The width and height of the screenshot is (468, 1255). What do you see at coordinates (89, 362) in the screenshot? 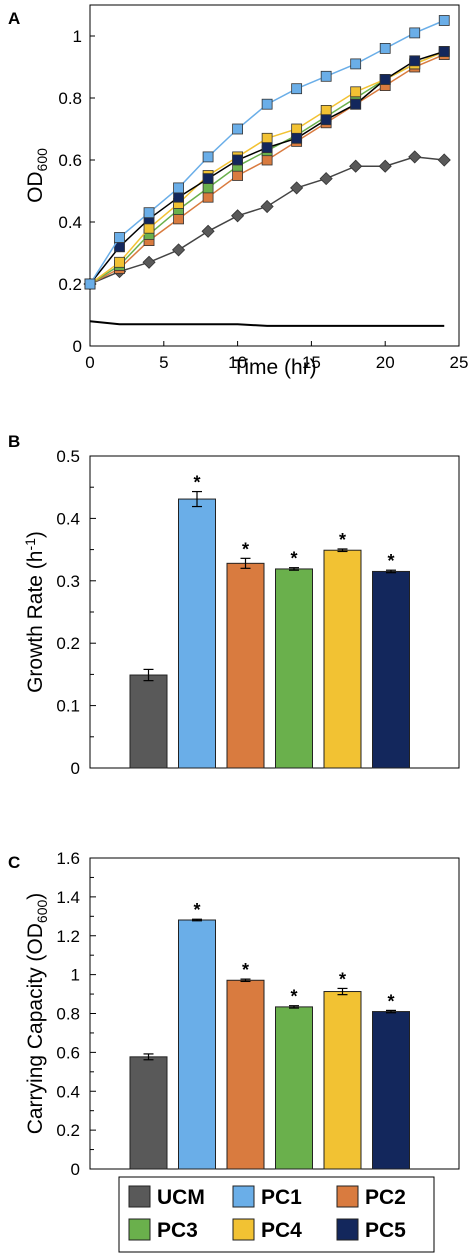
I see `x-tick-label: 0` at bounding box center [89, 362].